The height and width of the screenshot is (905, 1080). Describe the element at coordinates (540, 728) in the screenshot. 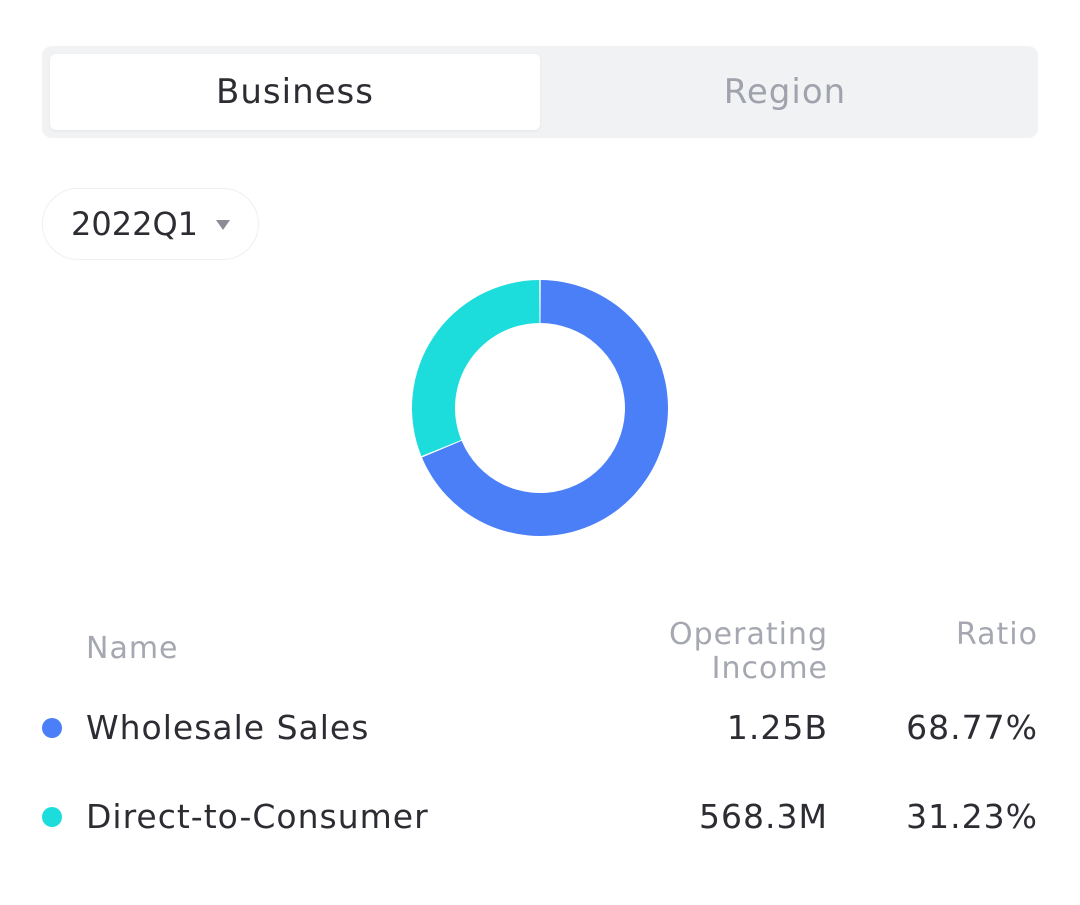

I see `table-row: Wholesale Sales 1.25B 68.77%` at that location.